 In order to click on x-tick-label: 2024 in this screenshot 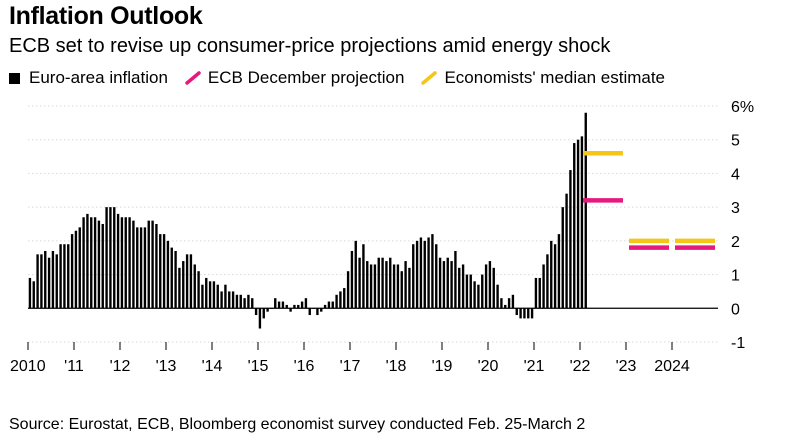, I will do `click(672, 366)`.